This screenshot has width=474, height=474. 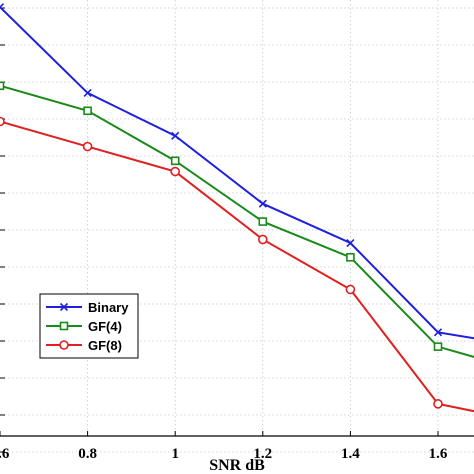 What do you see at coordinates (108, 307) in the screenshot?
I see `legend-label: Binary` at bounding box center [108, 307].